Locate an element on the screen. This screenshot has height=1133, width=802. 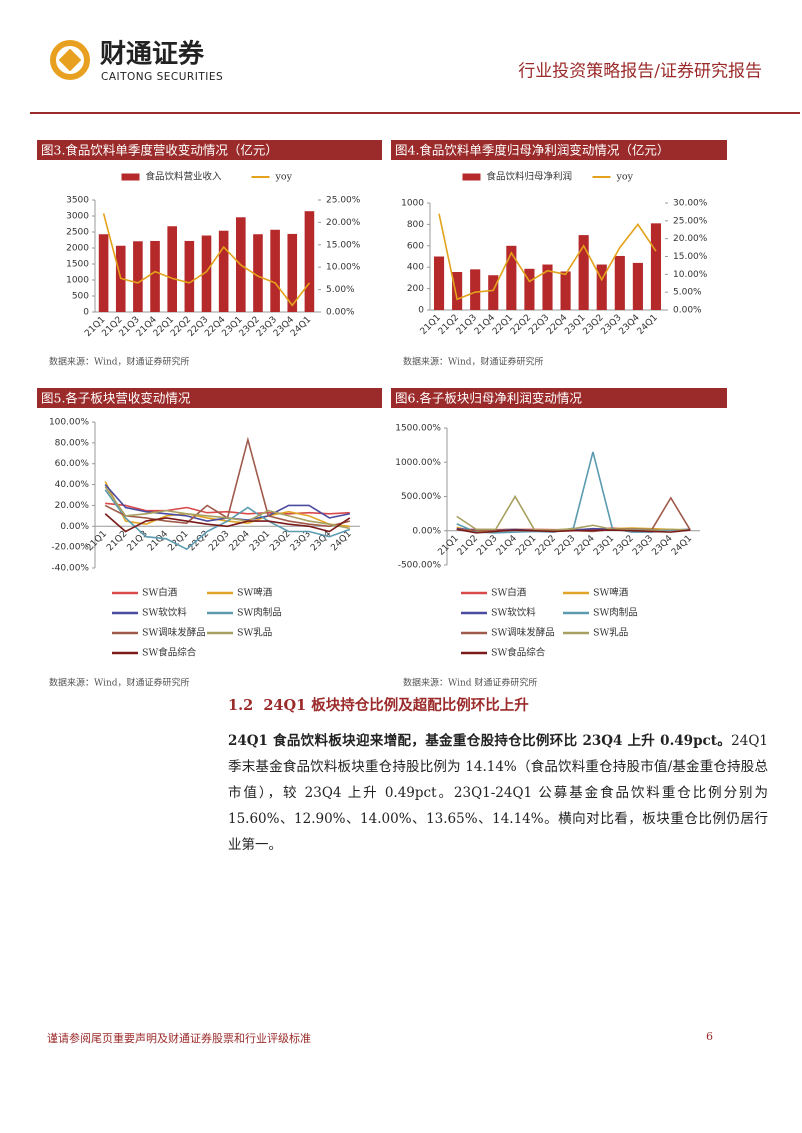
legend-label: SW白酒 is located at coordinates (509, 593).